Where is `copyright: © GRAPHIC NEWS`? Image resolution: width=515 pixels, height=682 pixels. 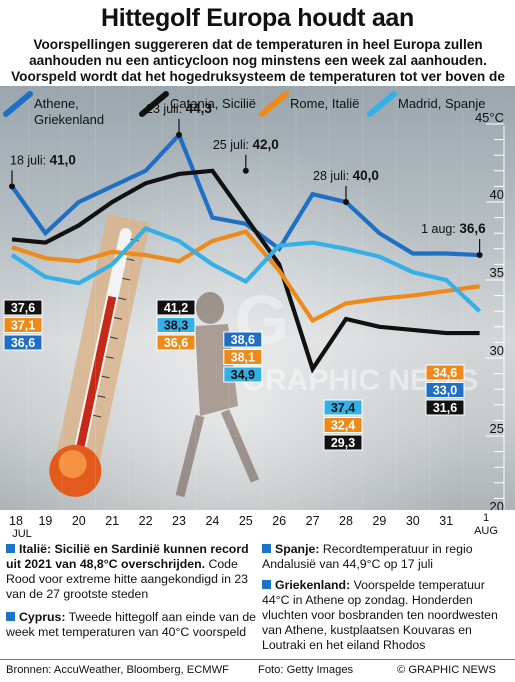
copyright: © GRAPHIC NEWS is located at coordinates (446, 670).